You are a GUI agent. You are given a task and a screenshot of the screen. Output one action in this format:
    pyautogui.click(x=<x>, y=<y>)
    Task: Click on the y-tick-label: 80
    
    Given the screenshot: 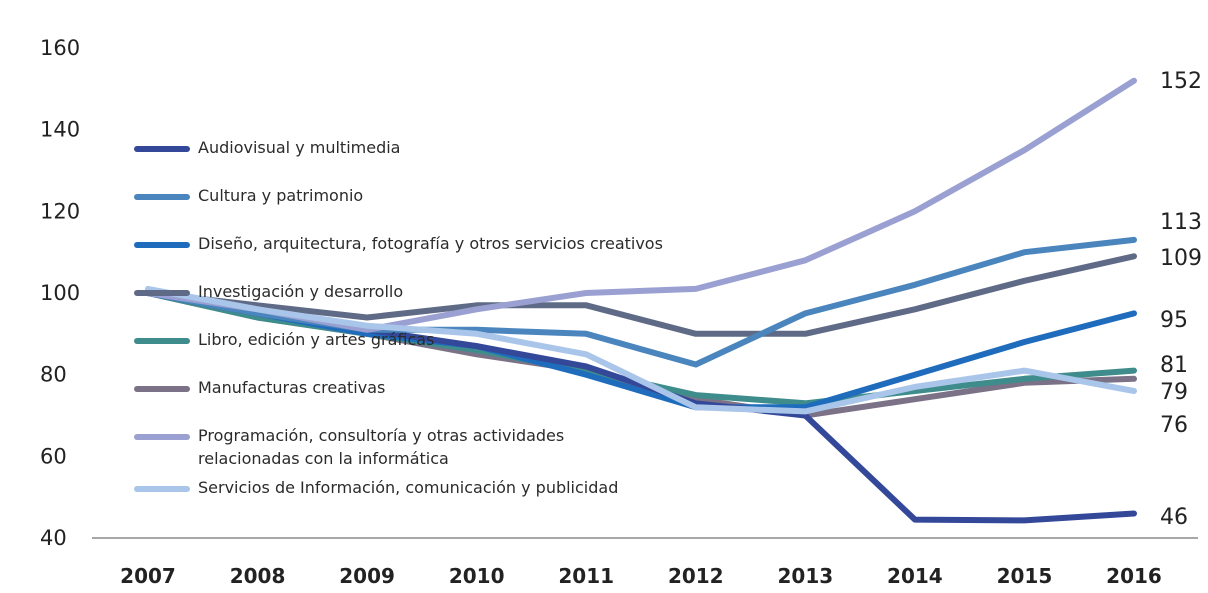 What is the action you would take?
    pyautogui.click(x=53, y=375)
    